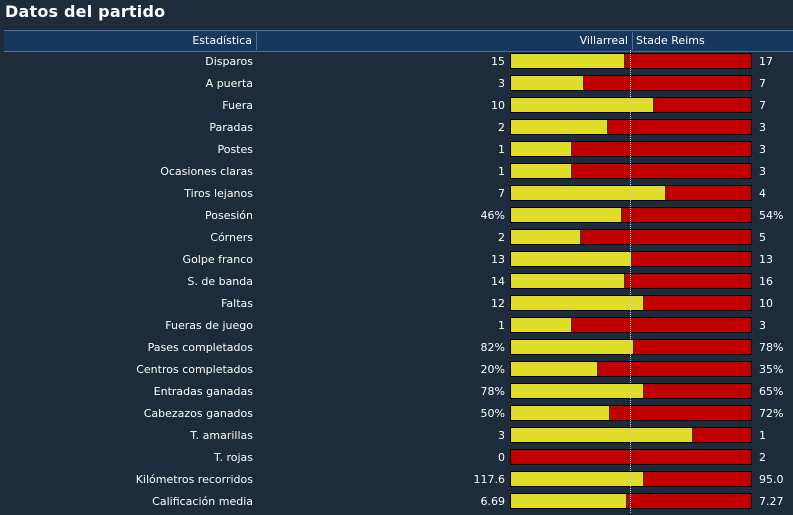  I want to click on stat-row: Fueras de juego 1 3, so click(396, 328).